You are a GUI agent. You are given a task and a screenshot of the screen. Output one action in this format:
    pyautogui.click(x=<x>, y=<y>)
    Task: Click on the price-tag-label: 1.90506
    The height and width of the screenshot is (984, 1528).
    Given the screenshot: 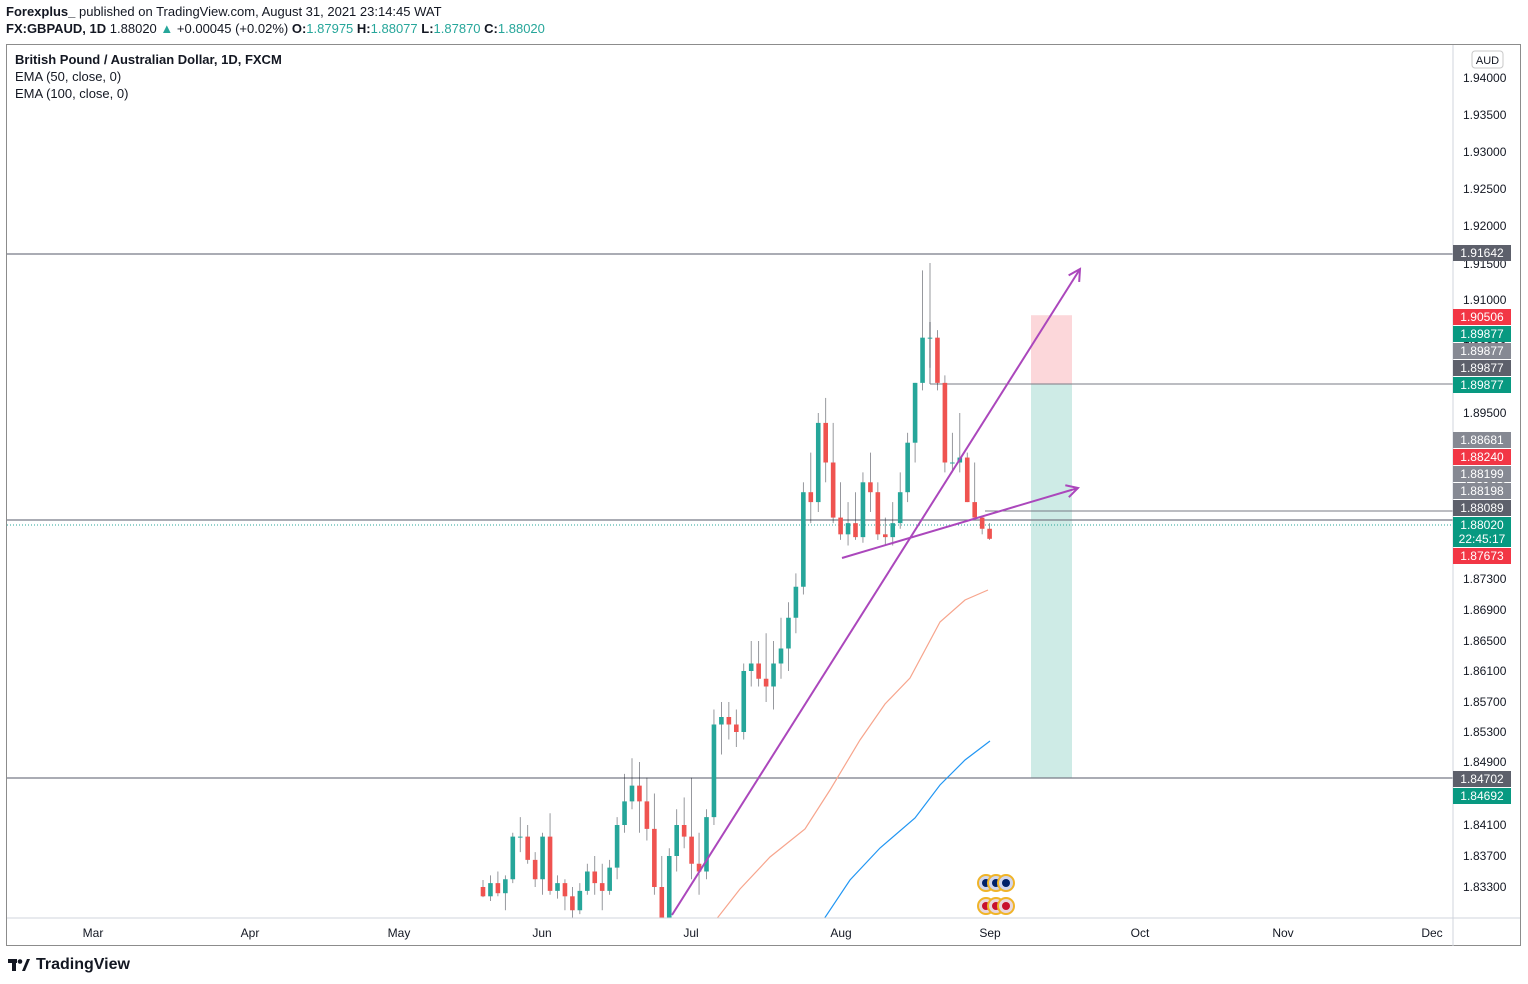 What is the action you would take?
    pyautogui.click(x=1482, y=317)
    